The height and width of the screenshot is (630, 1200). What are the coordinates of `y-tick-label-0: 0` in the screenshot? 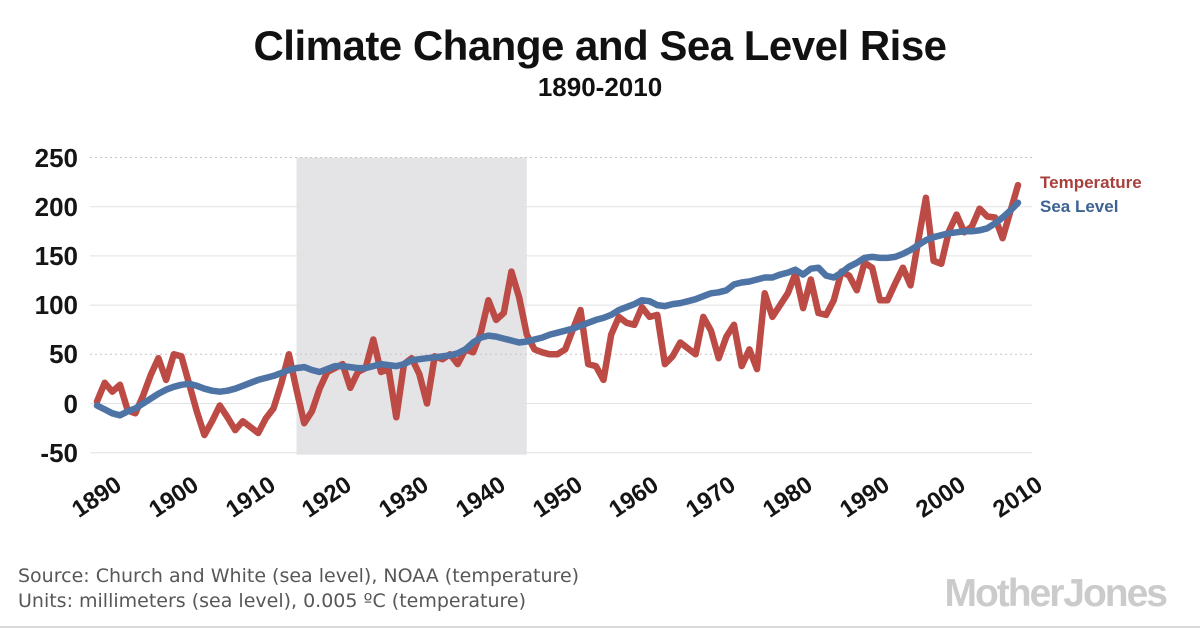 It's located at (70, 403).